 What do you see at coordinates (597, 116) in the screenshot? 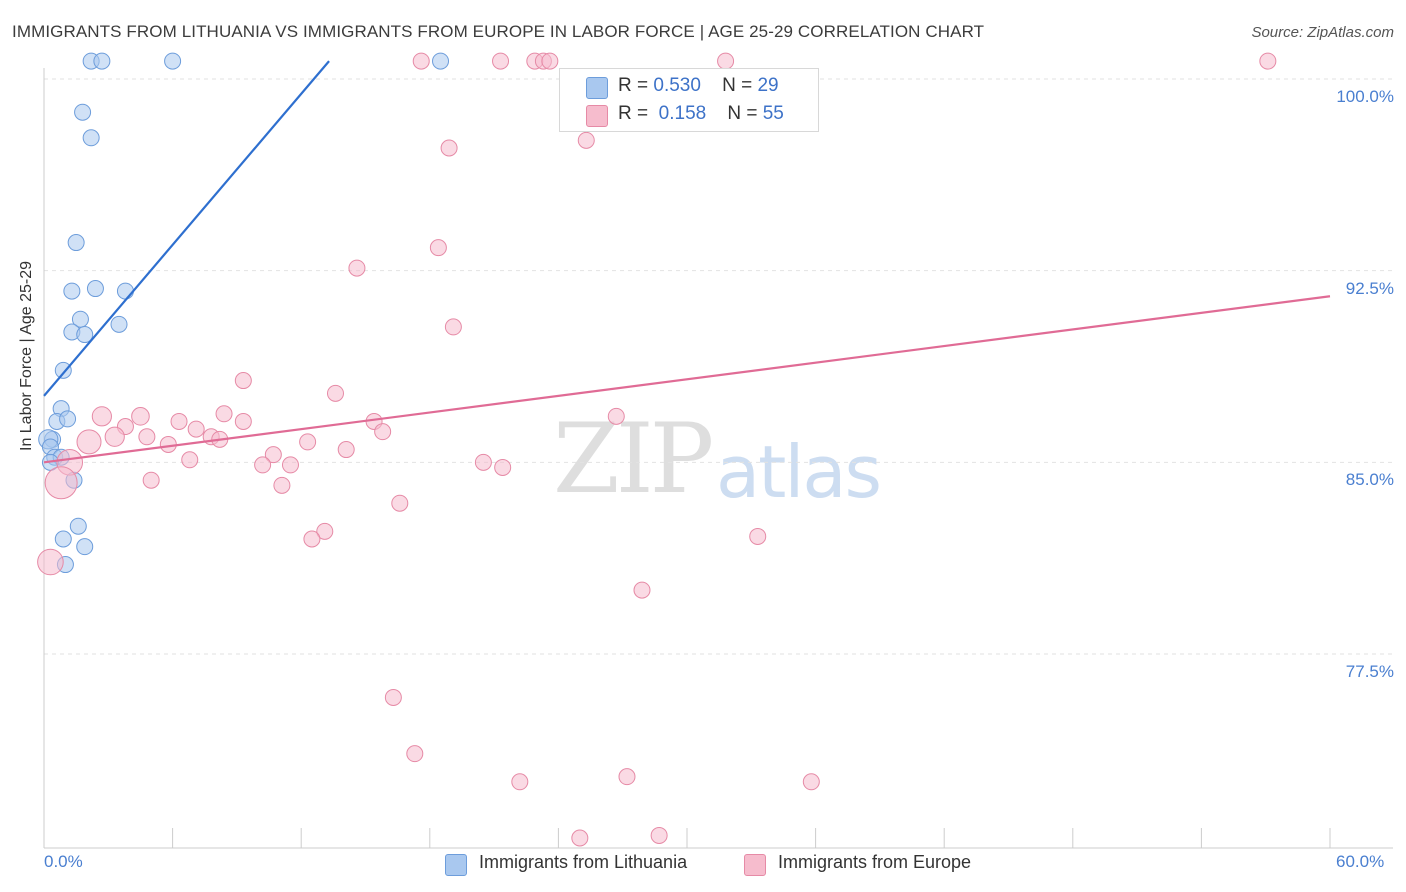
I see `legend-swatch-europe` at bounding box center [597, 116].